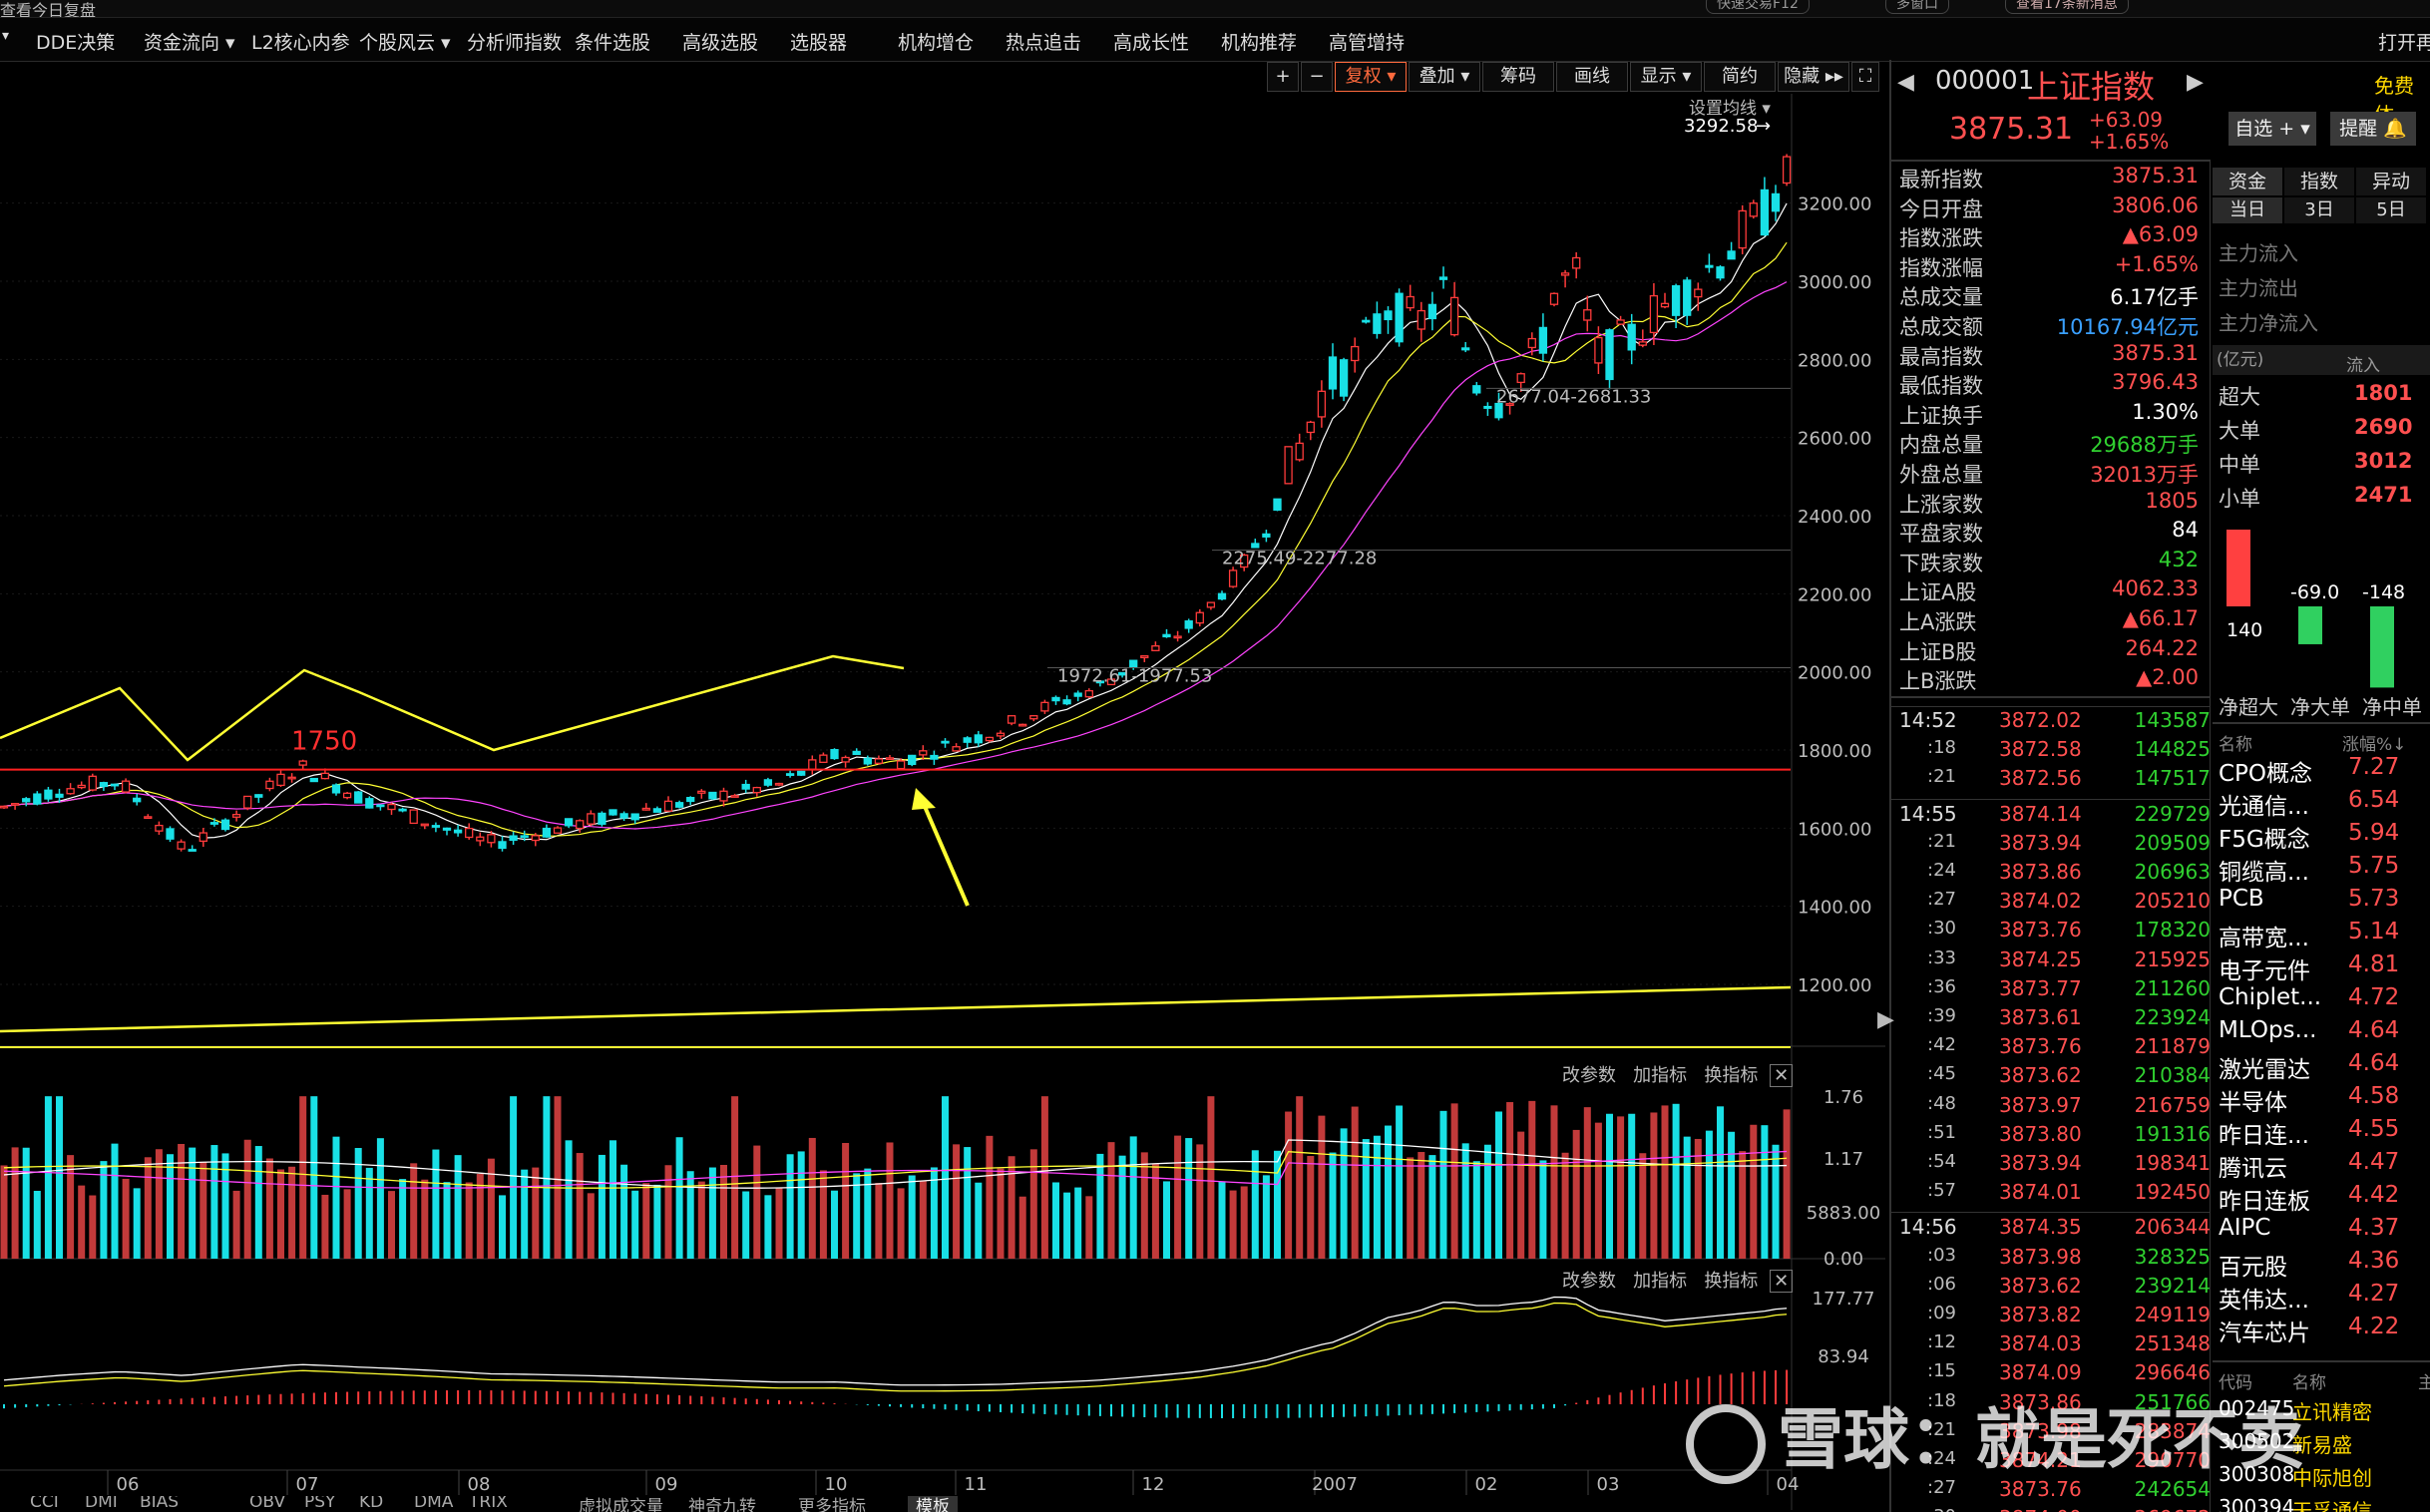 The image size is (2430, 1512). Describe the element at coordinates (2391, 210) in the screenshot. I see `flow-period-2: 5日` at that location.